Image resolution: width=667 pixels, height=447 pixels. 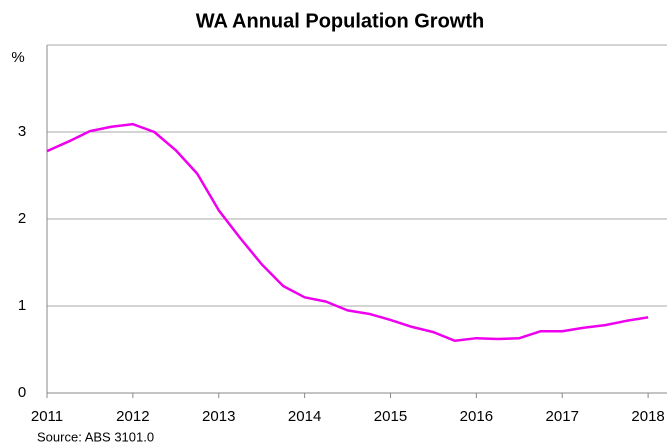 I want to click on x-tick-label: 2013, so click(x=218, y=416).